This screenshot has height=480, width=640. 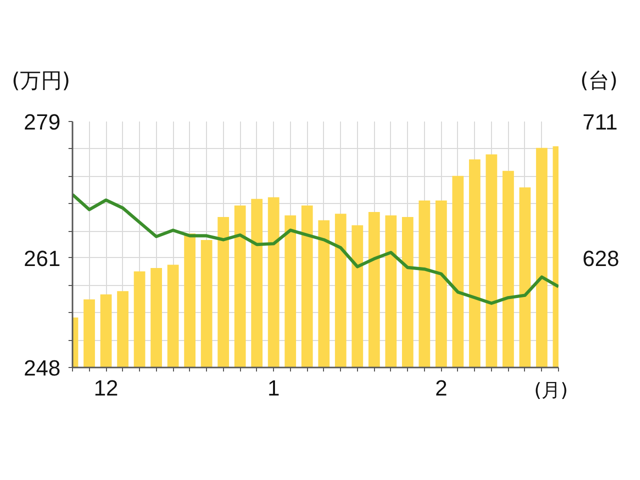 What do you see at coordinates (601, 259) in the screenshot?
I see `y2-tick-label: 628` at bounding box center [601, 259].